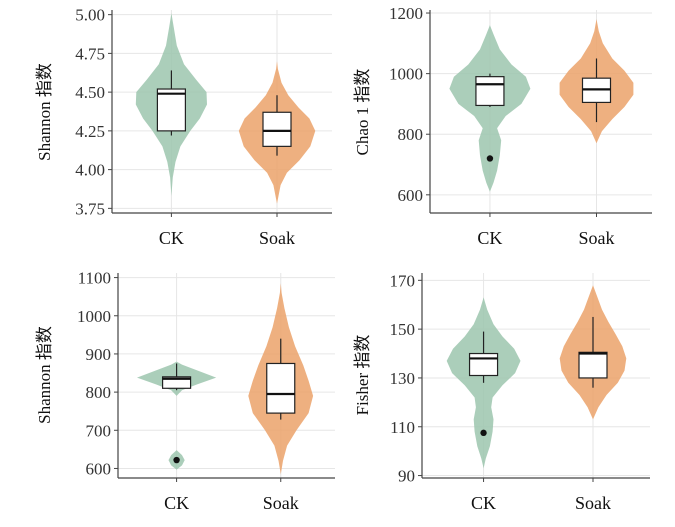  Describe the element at coordinates (90, 208) in the screenshot. I see `y-tick-label: 3.75` at that location.